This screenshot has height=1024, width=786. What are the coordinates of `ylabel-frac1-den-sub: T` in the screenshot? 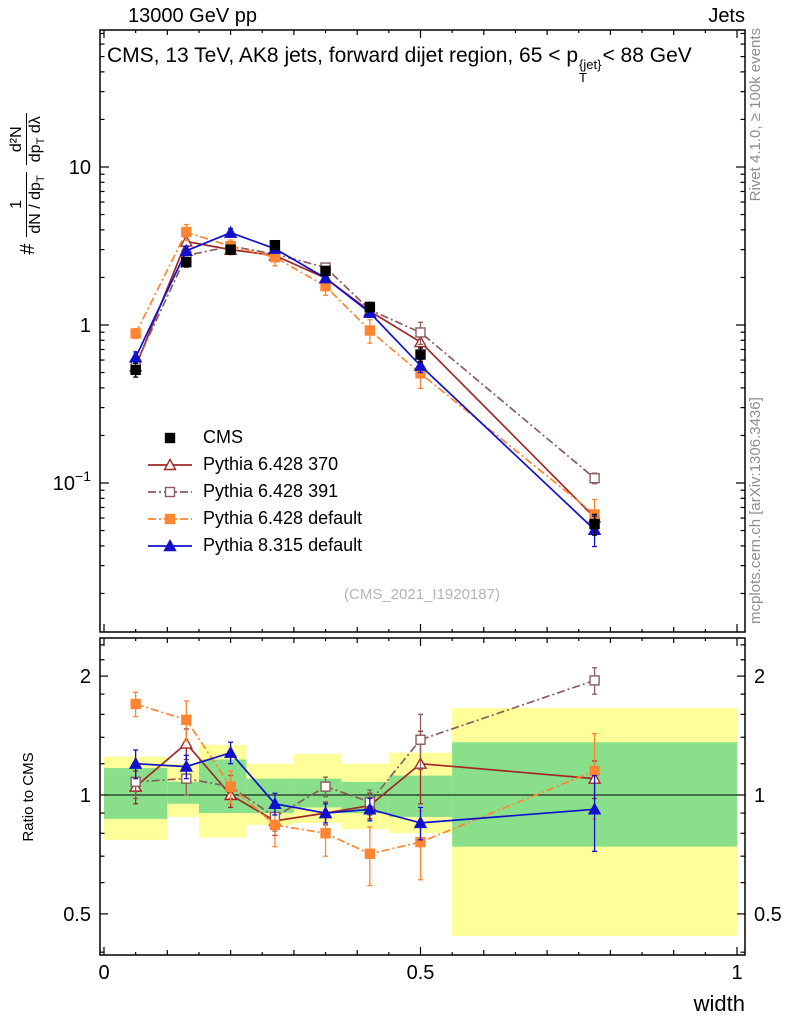 It's located at (41, 179).